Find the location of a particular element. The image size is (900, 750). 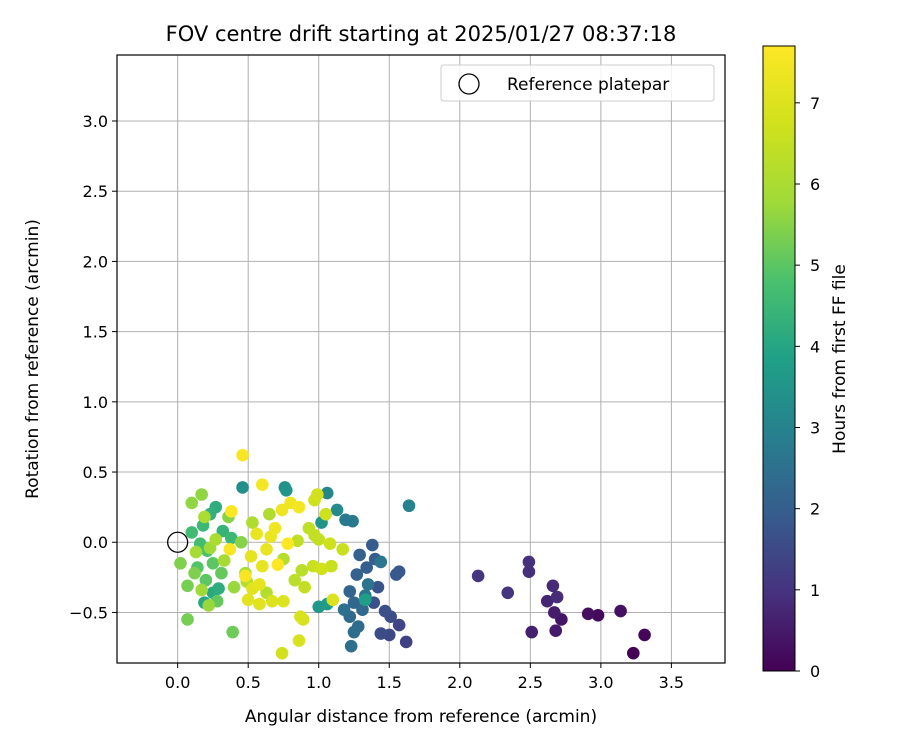

y-tick-label: 2.5 is located at coordinates (95, 191).